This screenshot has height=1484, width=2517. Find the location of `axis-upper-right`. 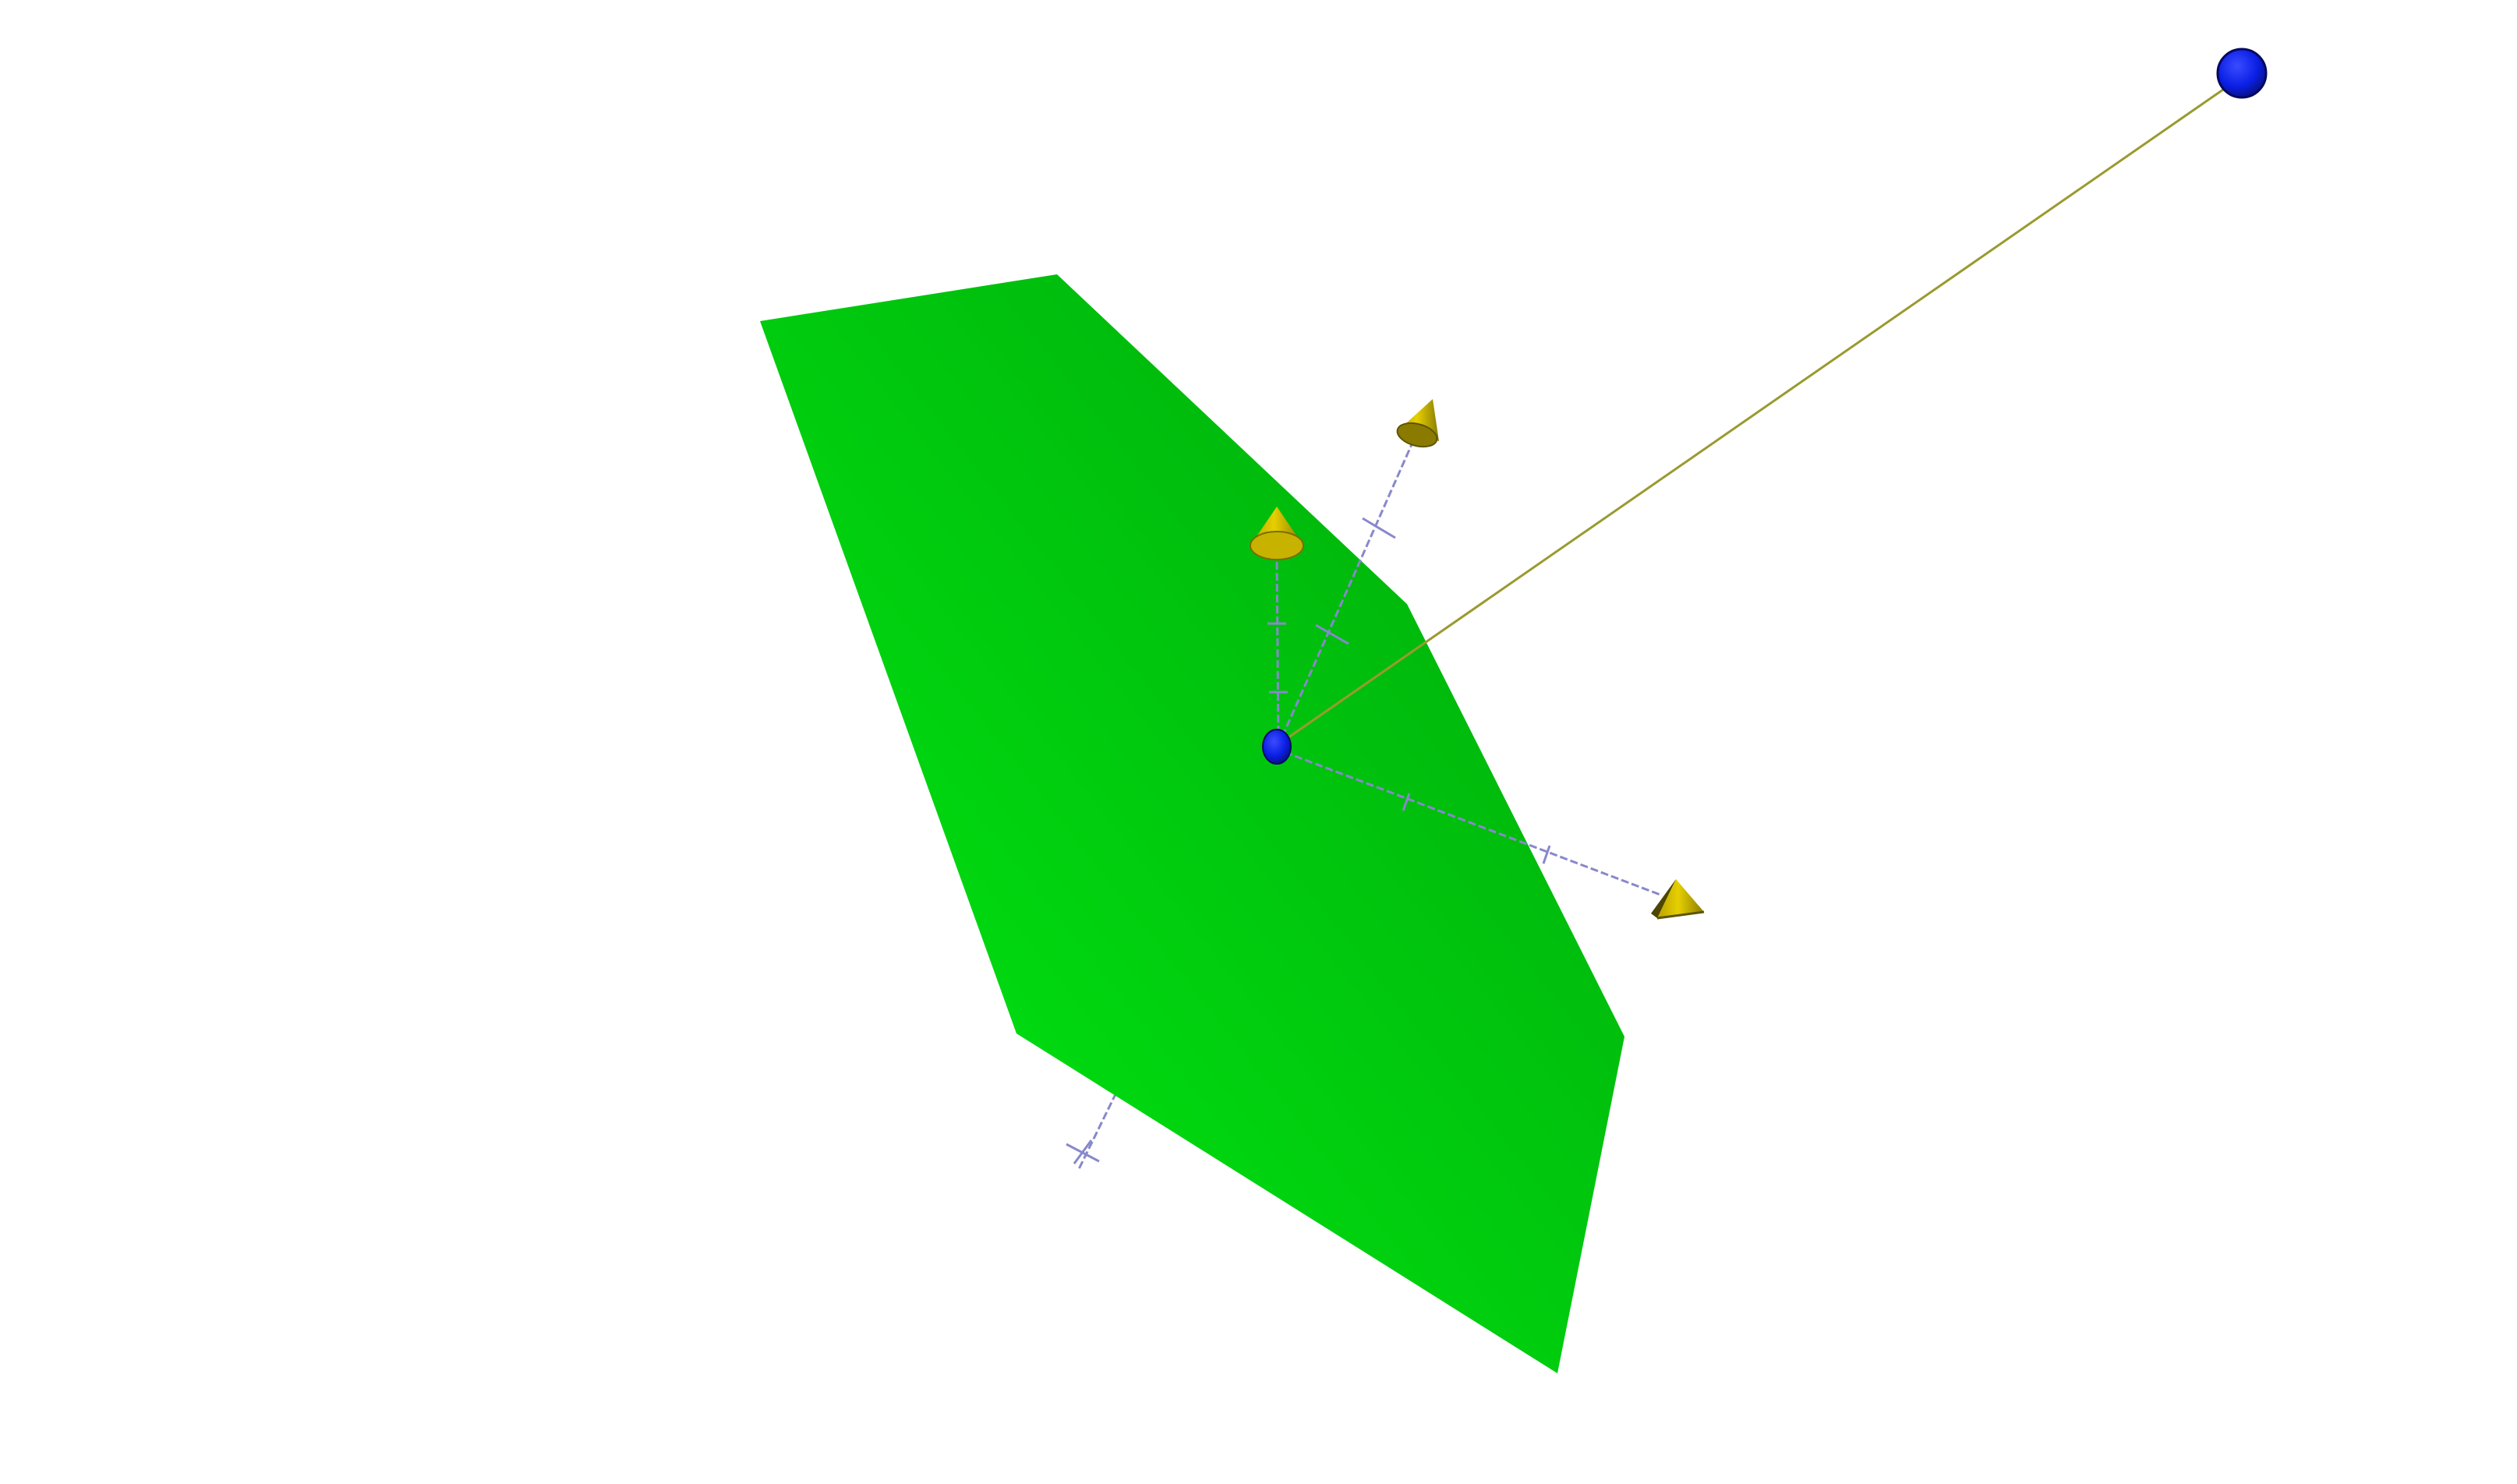

axis-upper-right is located at coordinates (1360, 568).